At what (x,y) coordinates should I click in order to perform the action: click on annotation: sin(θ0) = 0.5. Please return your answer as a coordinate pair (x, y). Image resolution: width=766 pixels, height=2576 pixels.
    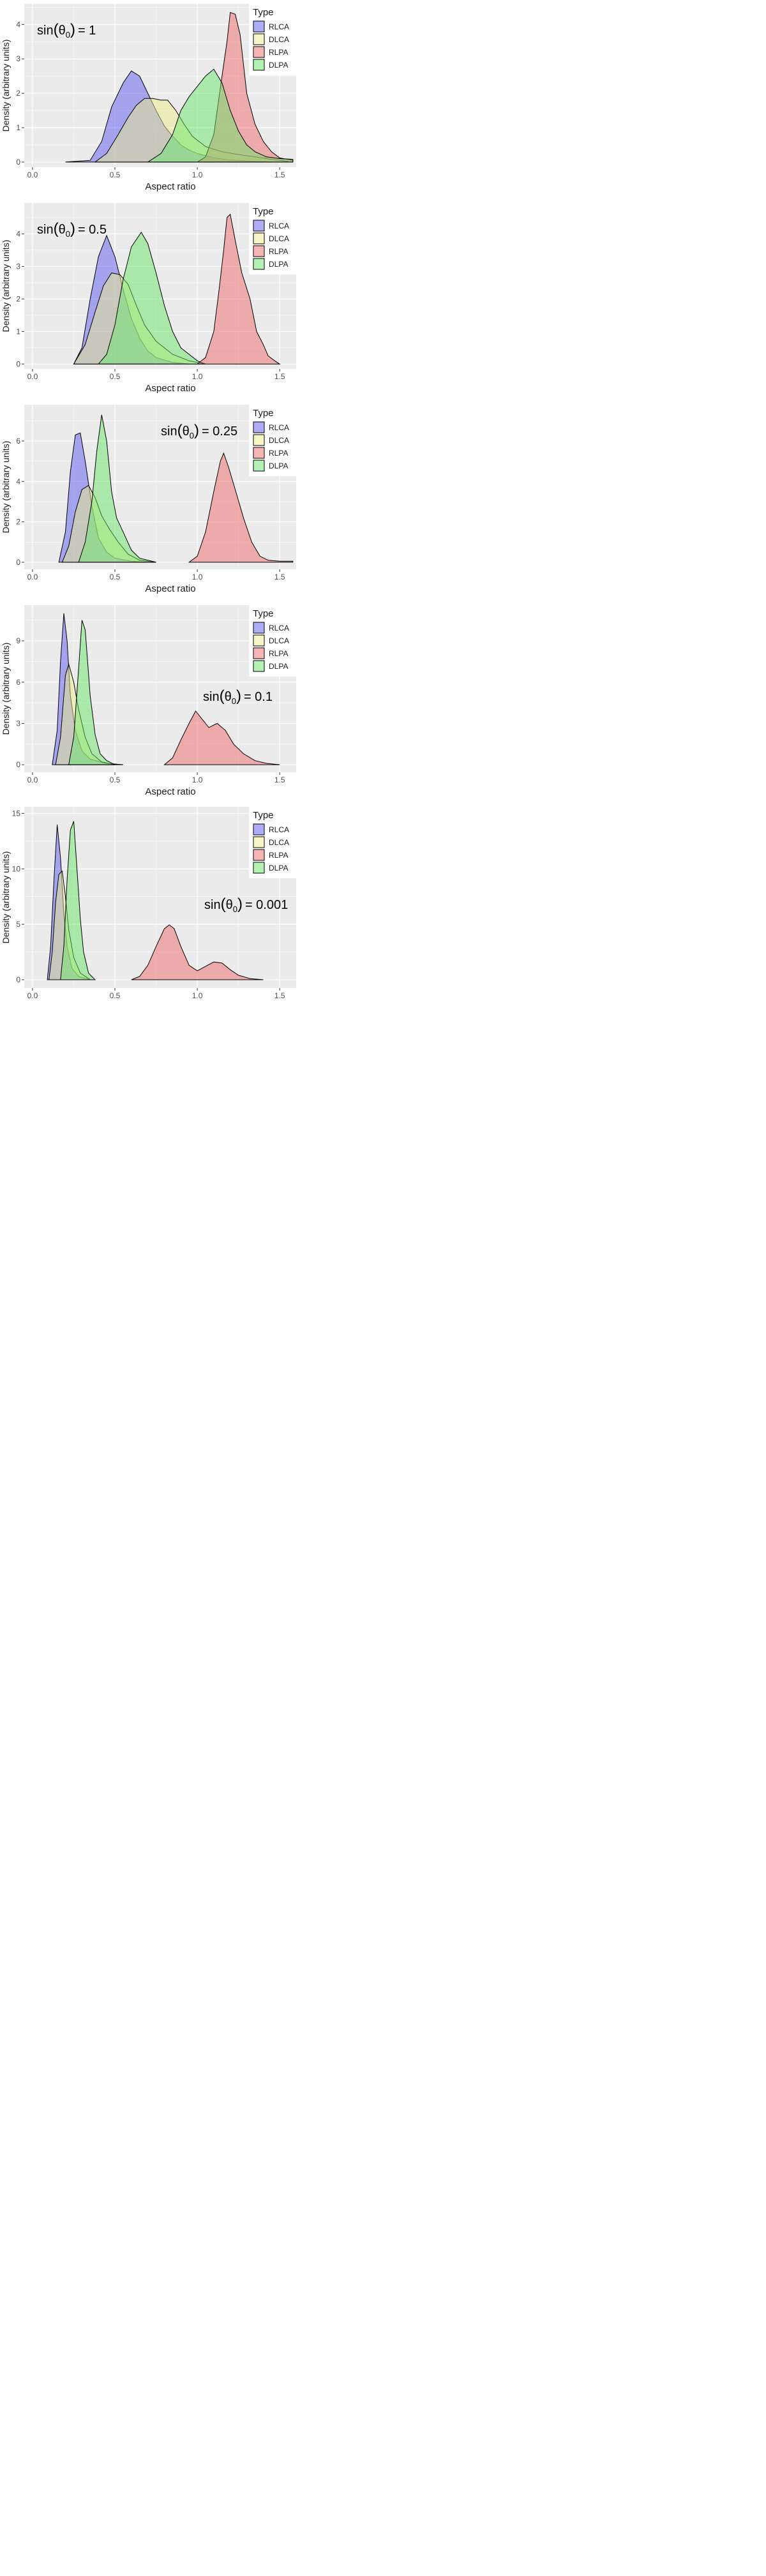
    Looking at the image, I should click on (72, 229).